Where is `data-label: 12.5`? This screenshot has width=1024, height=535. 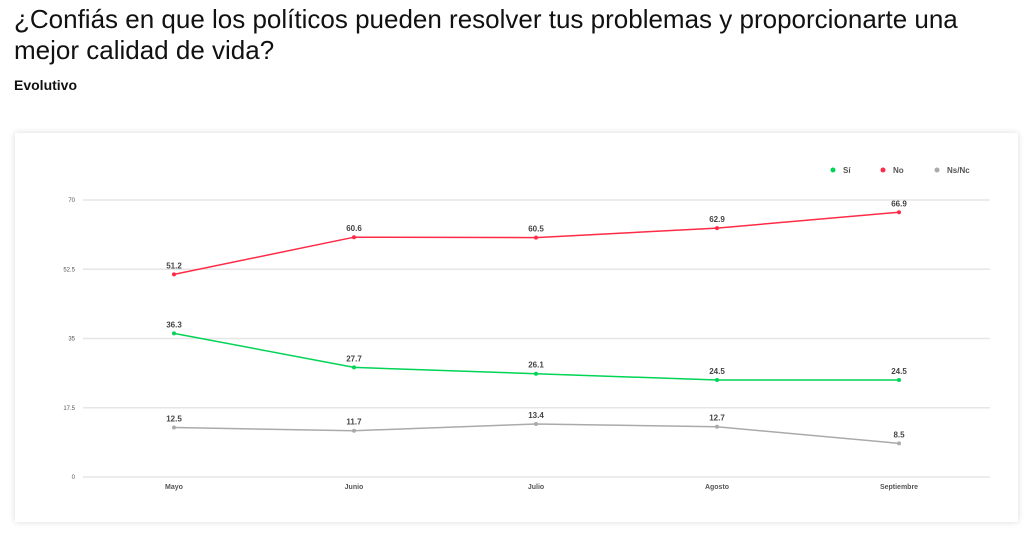 data-label: 12.5 is located at coordinates (174, 419).